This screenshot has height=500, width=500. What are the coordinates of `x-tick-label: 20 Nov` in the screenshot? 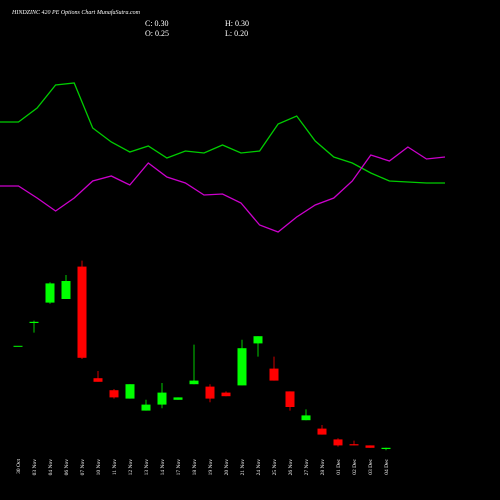 It's located at (227, 467).